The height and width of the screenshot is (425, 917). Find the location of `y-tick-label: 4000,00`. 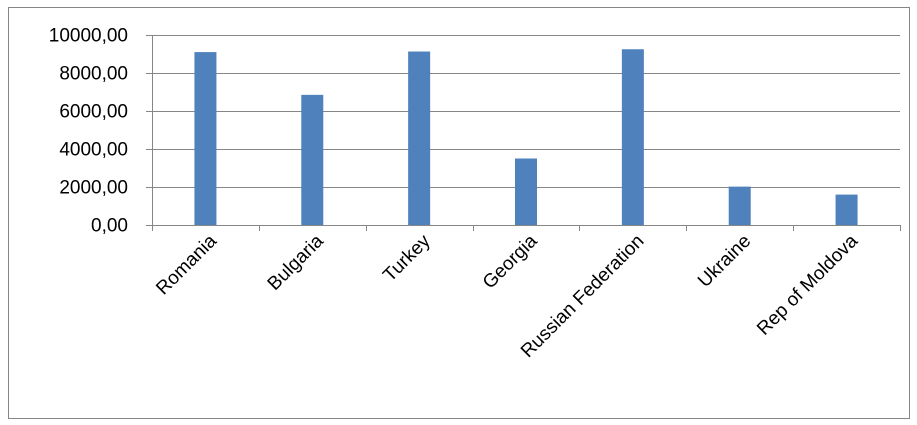

y-tick-label: 4000,00 is located at coordinates (93, 150).